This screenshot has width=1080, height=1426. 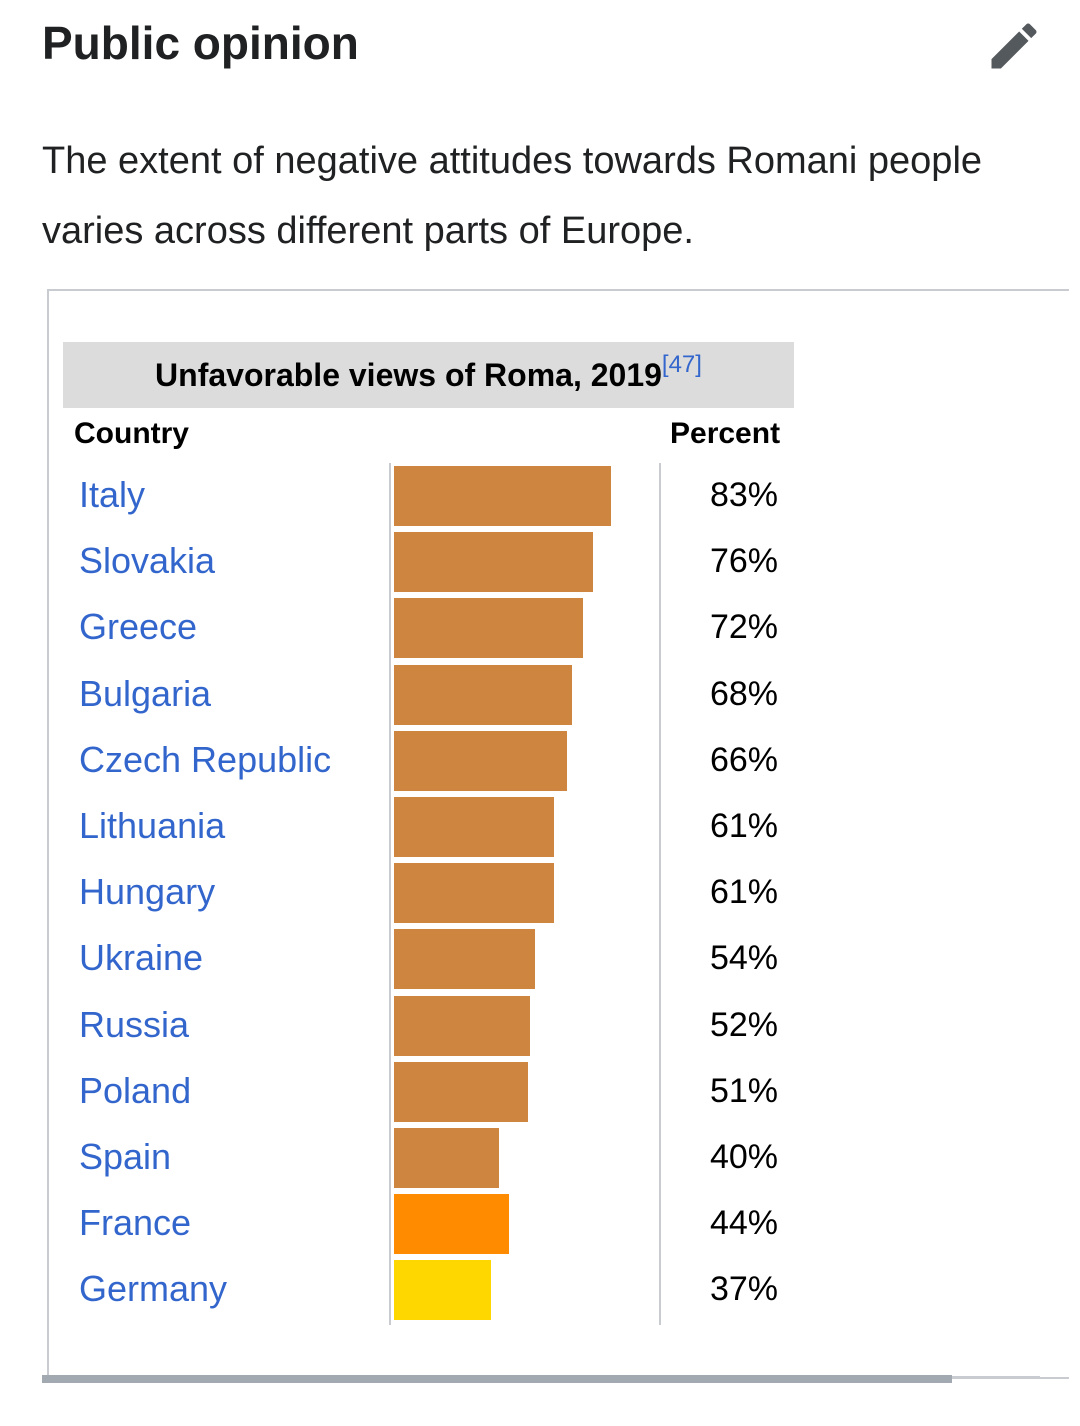 I want to click on frame-edge, so click(x=996, y=1377).